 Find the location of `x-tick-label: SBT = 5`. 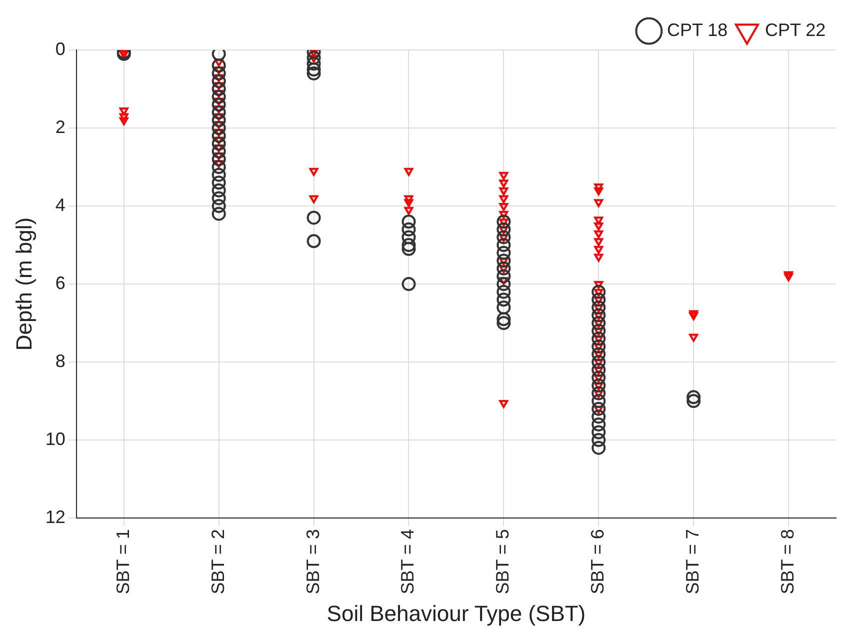

x-tick-label: SBT = 5 is located at coordinates (502, 561).